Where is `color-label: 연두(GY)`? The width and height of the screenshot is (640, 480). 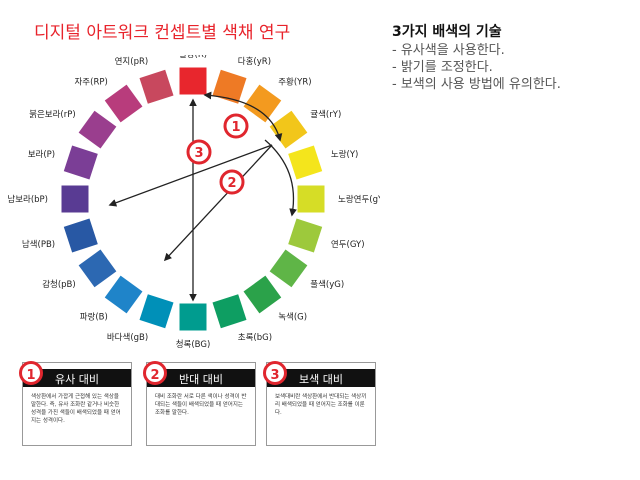 color-label: 연두(GY) is located at coordinates (348, 245).